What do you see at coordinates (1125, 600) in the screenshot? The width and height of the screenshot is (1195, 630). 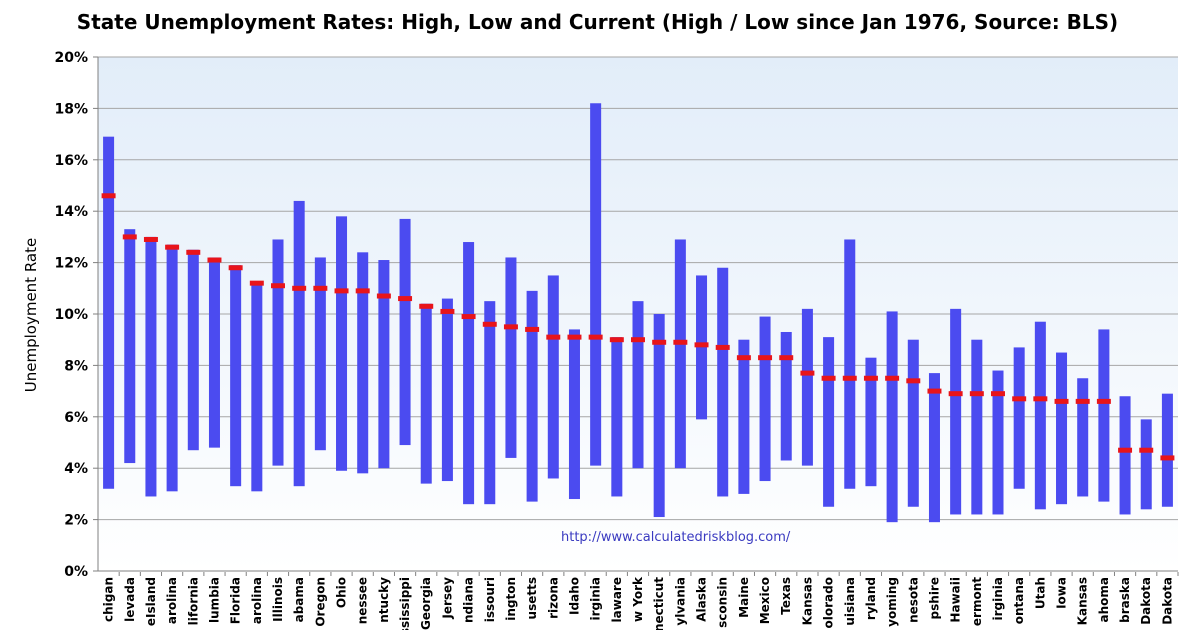 I see `x-tick-label: braska` at bounding box center [1125, 600].